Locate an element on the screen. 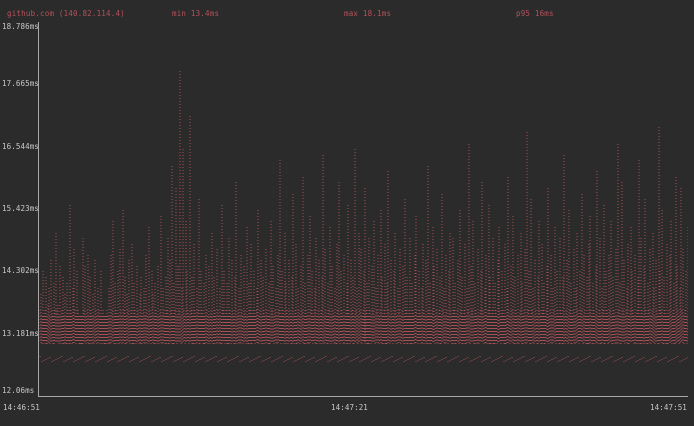 This screenshot has width=694, height=426. p95-latency-label: p95 16ms is located at coordinates (535, 13).